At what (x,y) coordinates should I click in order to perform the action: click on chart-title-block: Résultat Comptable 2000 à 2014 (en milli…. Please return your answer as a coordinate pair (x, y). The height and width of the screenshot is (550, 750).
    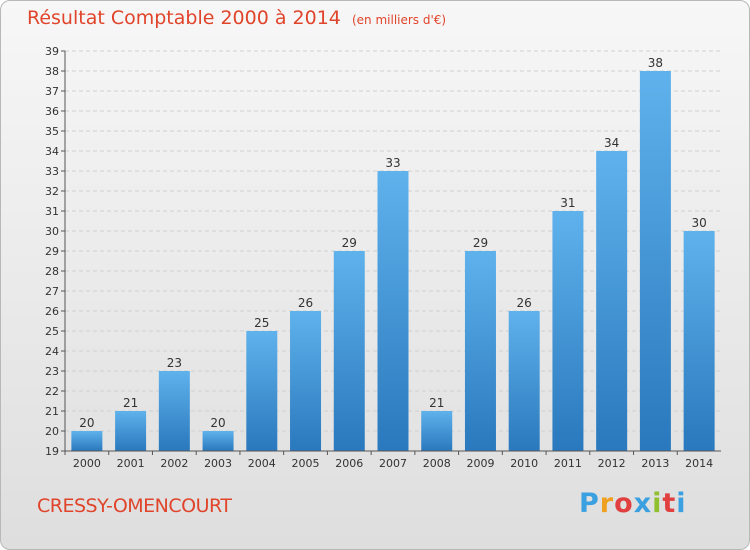
    Looking at the image, I should click on (236, 18).